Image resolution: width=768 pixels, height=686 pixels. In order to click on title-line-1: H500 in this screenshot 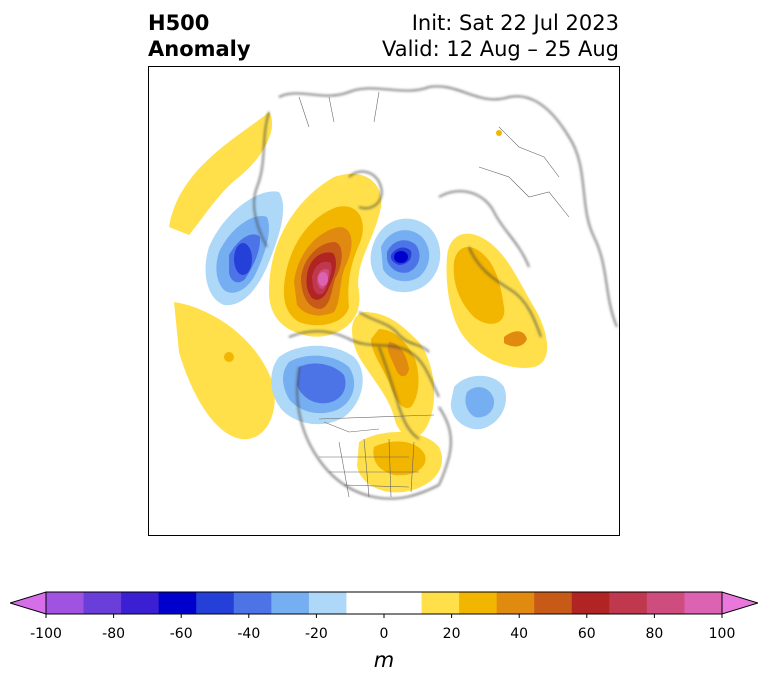, I will do `click(179, 23)`.